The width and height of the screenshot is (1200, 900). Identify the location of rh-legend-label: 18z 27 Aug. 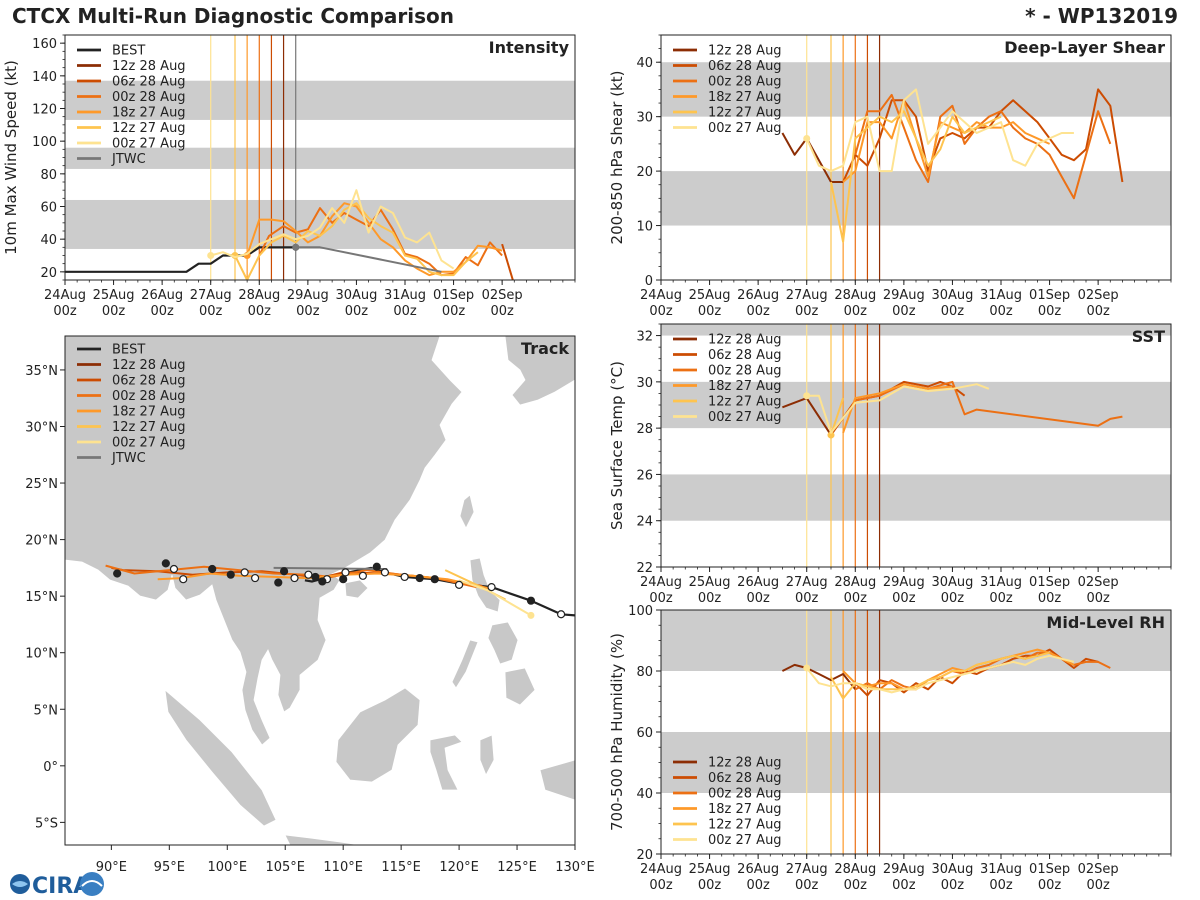
(745, 809).